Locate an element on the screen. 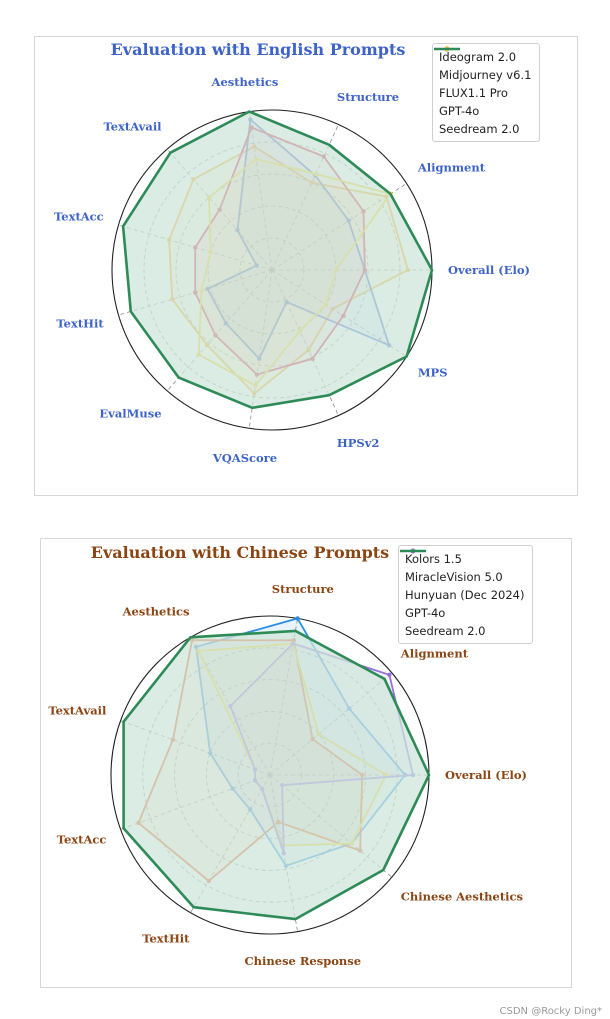  legend-label: Kolors 1.5 is located at coordinates (433, 559).